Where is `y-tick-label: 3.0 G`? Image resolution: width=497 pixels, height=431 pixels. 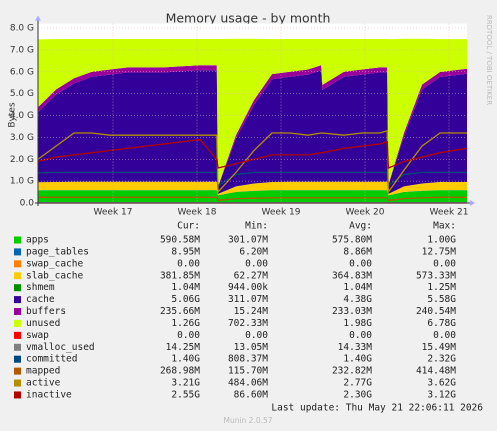
y-tick-label: 3.0 G is located at coordinates (22, 138).